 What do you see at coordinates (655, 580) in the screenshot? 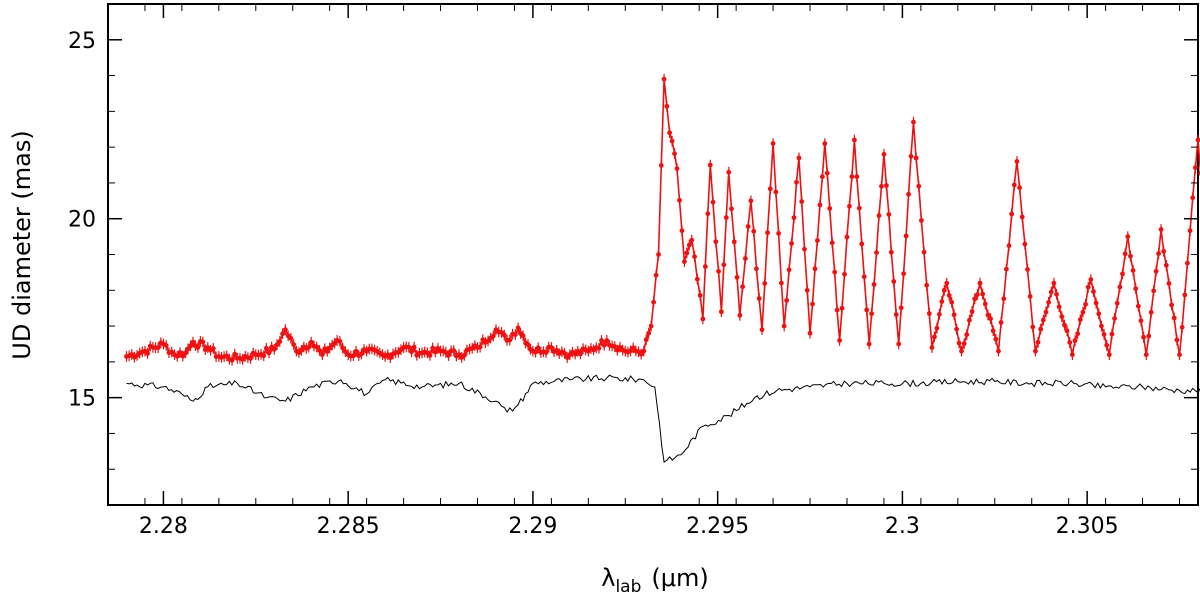
I see `x-axis-title: λlab (μm)` at bounding box center [655, 580].